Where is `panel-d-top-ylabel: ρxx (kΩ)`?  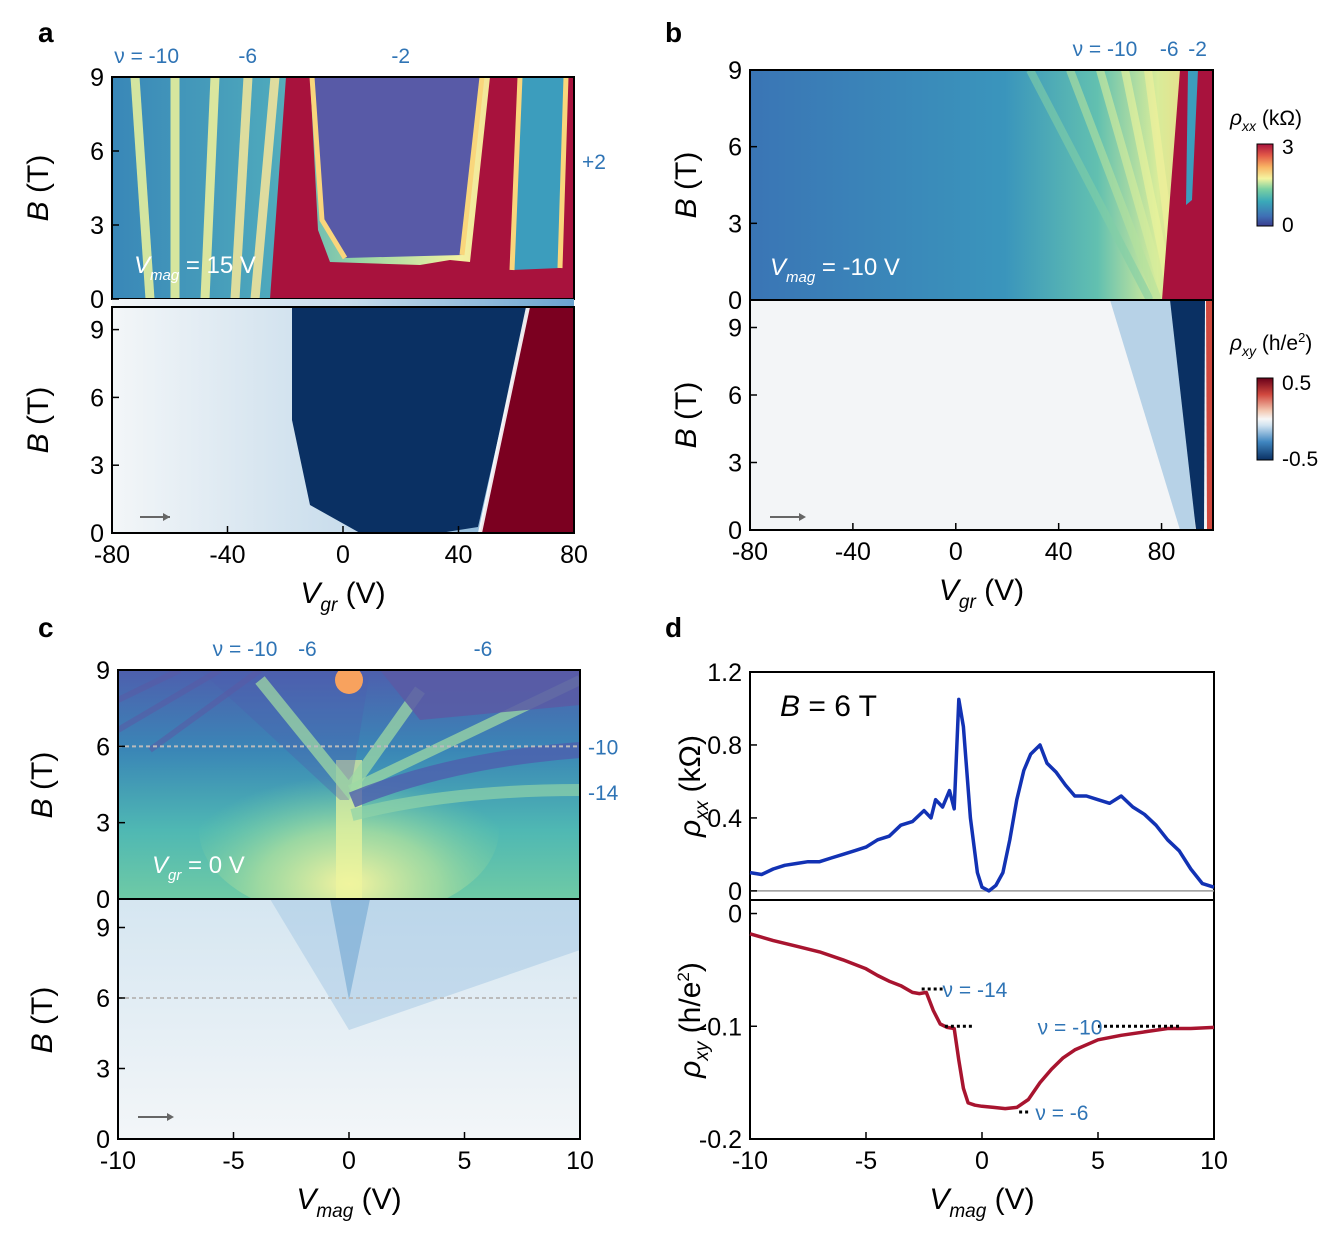 panel-d-top-ylabel: ρxx (kΩ) is located at coordinates (693, 786).